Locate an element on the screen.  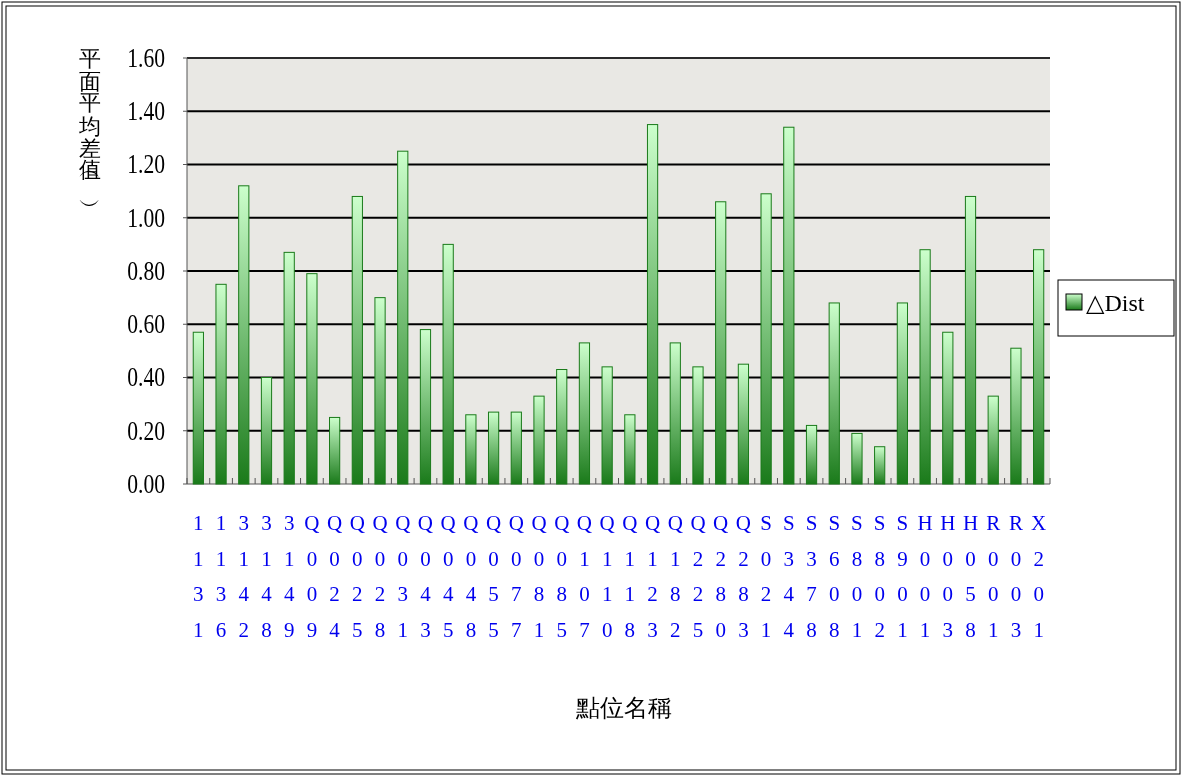
y-tick-label: 0.20 is located at coordinates (146, 430).